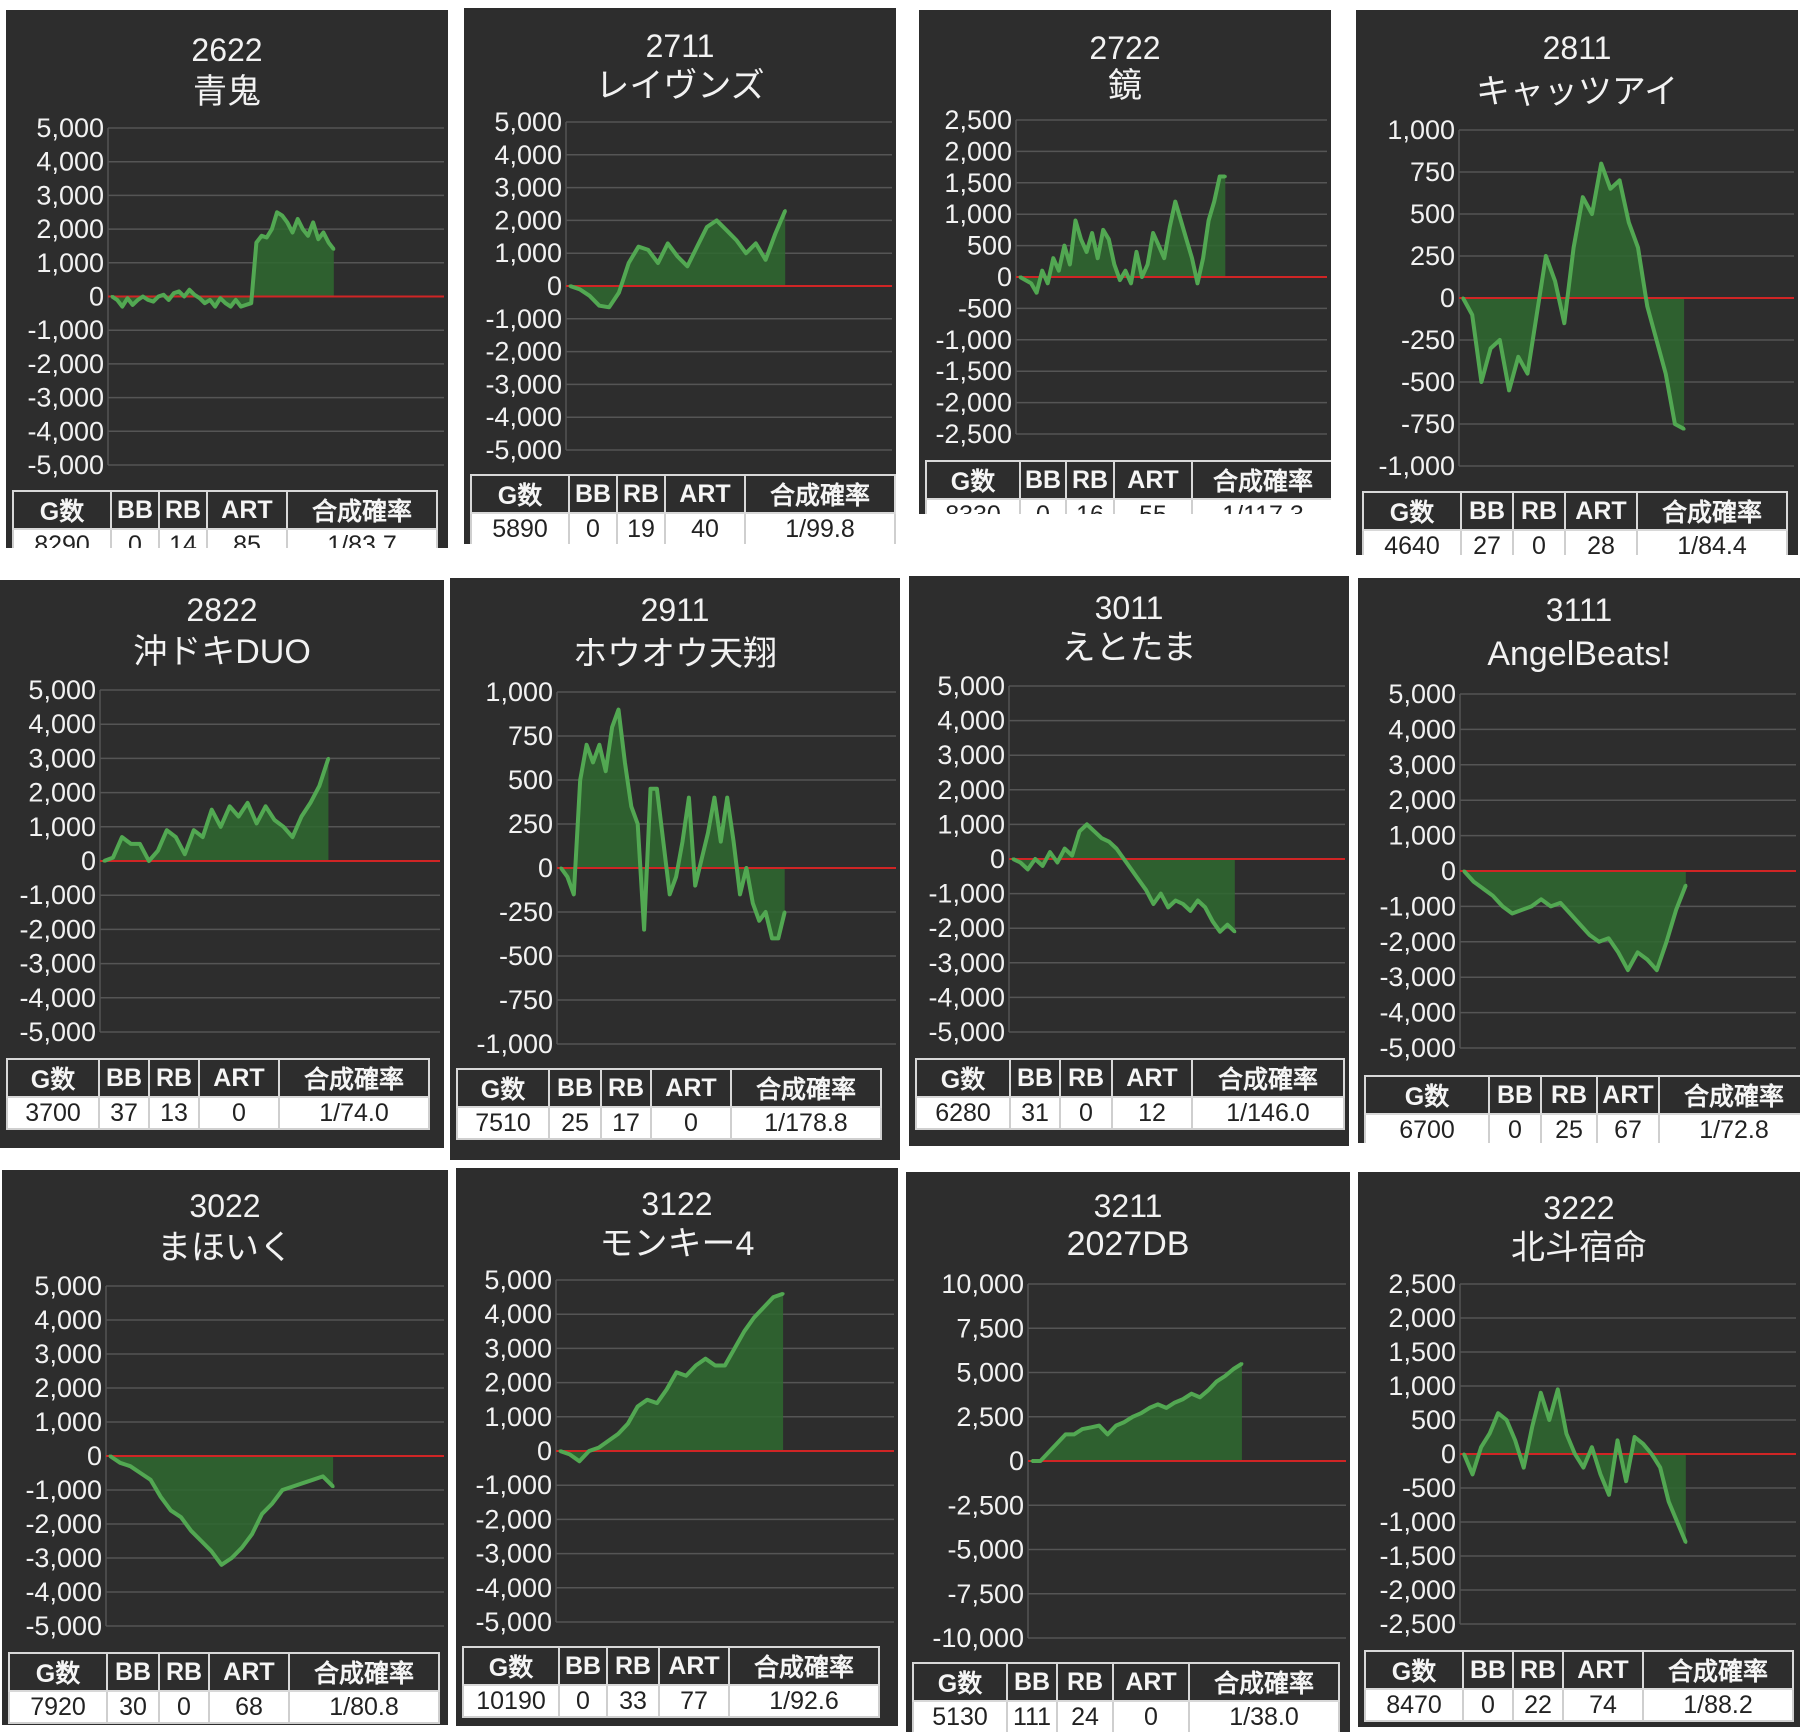 The height and width of the screenshot is (1732, 1800). I want to click on rb-value: 14, so click(183, 538).